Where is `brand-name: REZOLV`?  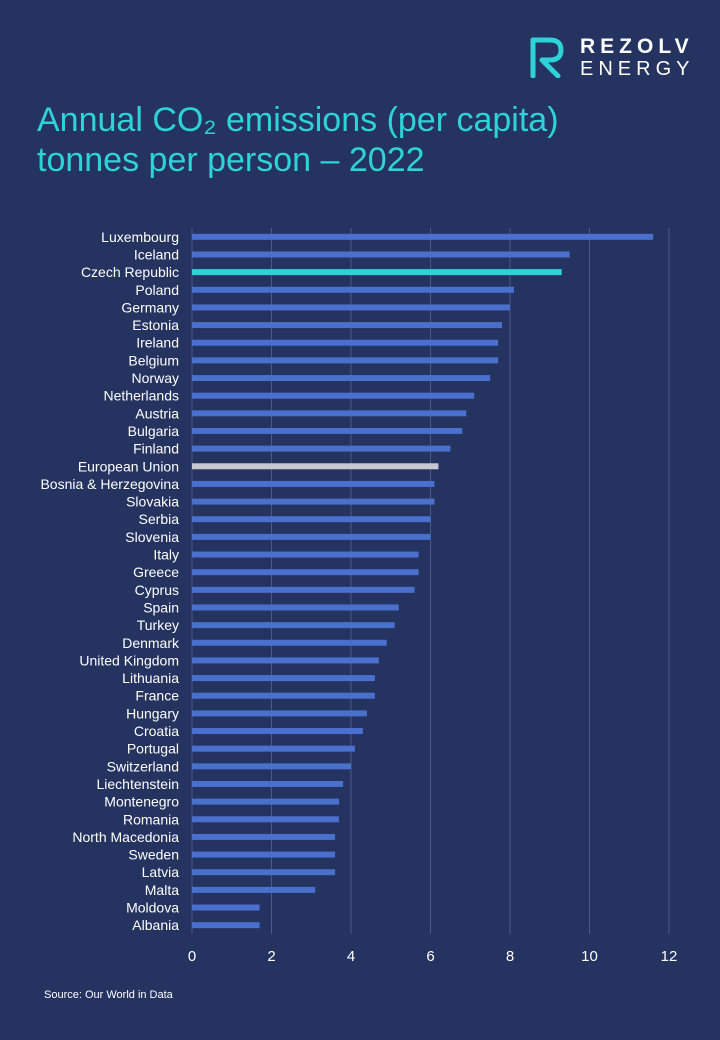 brand-name: REZOLV is located at coordinates (637, 46).